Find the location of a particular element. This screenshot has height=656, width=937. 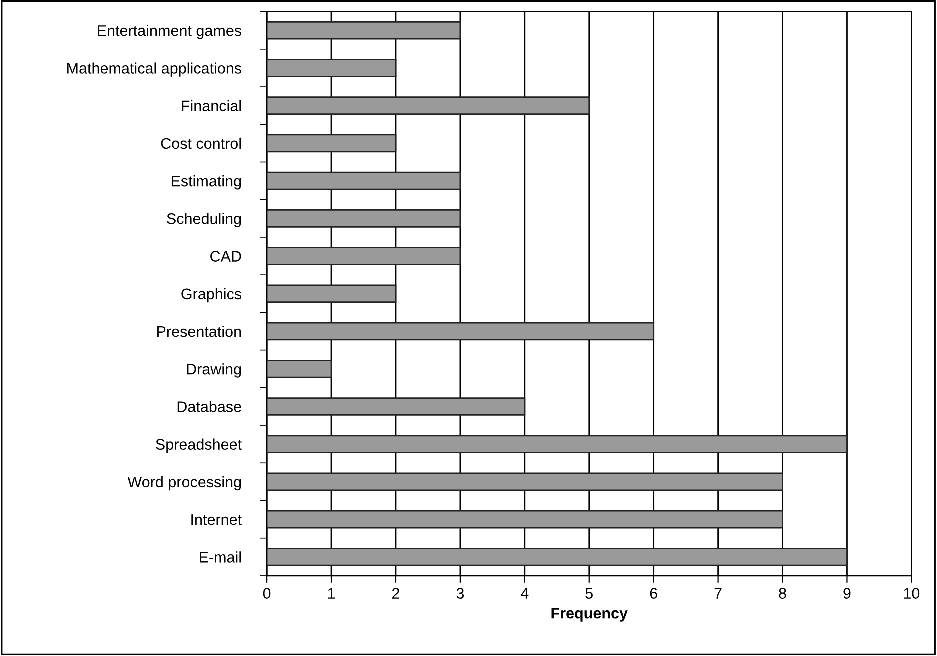

x-tick-label: 1 is located at coordinates (332, 593).